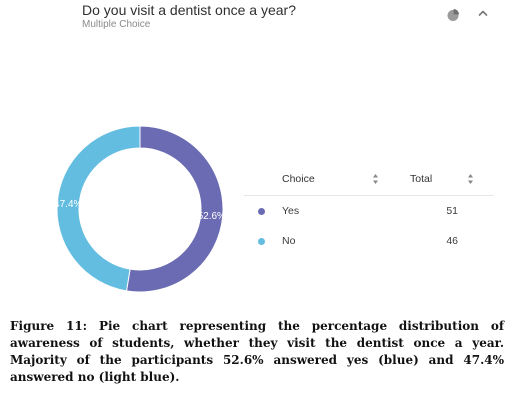 This screenshot has width=513, height=403. I want to click on caption-label: Figure 11:, so click(49, 326).